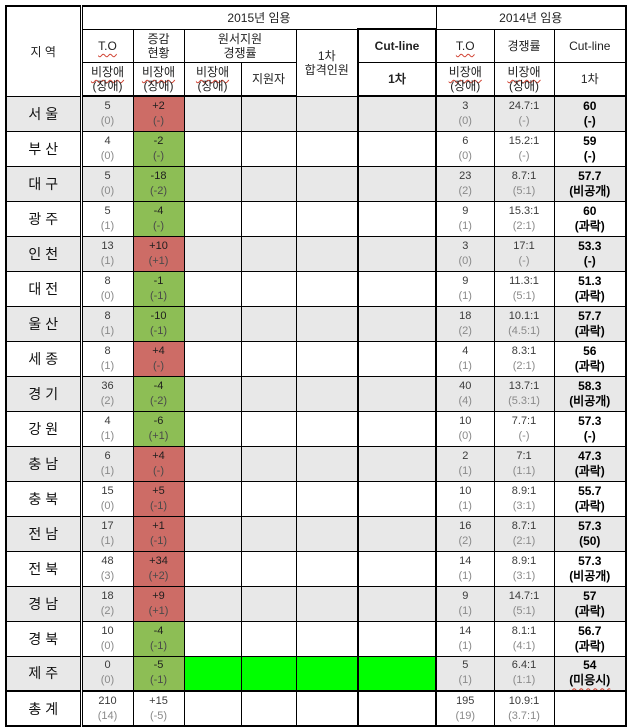 Image resolution: width=630 pixels, height=727 pixels. Describe the element at coordinates (590, 323) in the screenshot. I see `cutline-2014-cell: 57.7 (과락)` at that location.